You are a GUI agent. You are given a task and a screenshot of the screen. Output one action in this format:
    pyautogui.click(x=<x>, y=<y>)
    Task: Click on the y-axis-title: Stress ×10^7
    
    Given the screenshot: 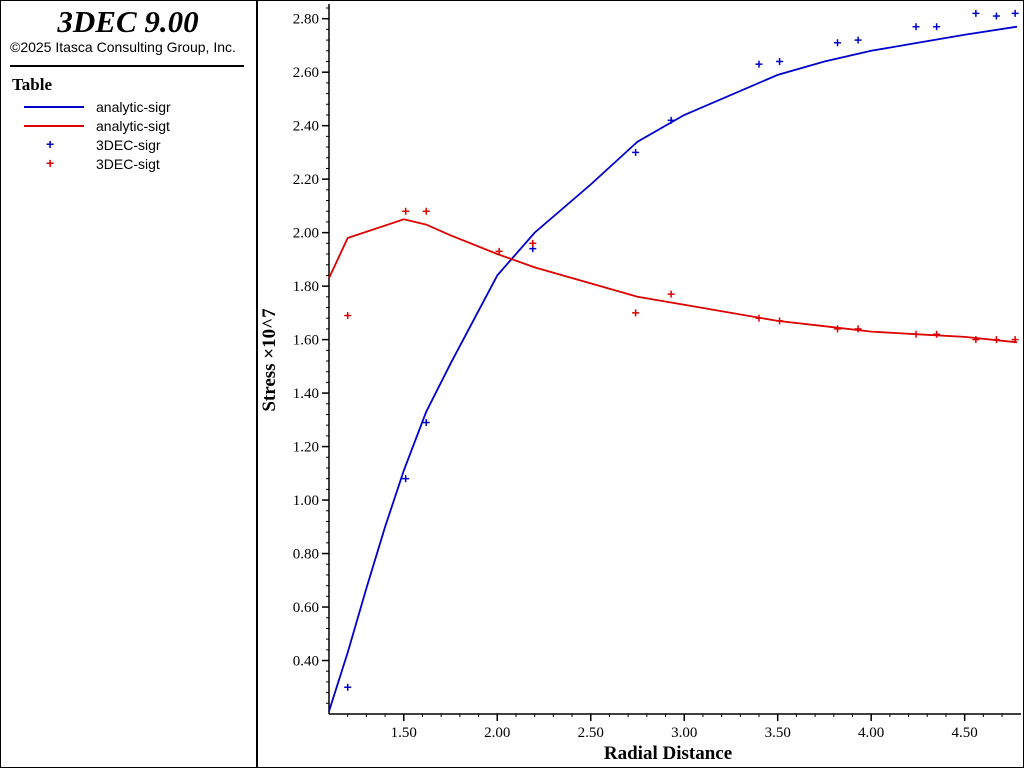 What is the action you would take?
    pyautogui.click(x=269, y=360)
    